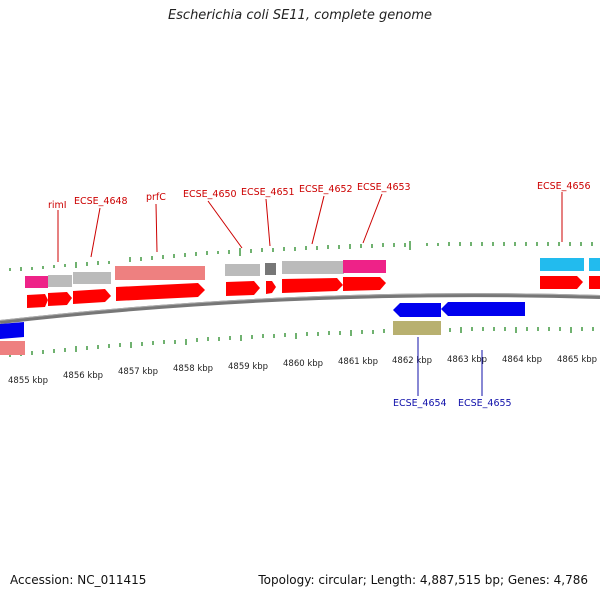 The image size is (600, 600). Describe the element at coordinates (156, 197) in the screenshot. I see `gene-label: prfC` at that location.